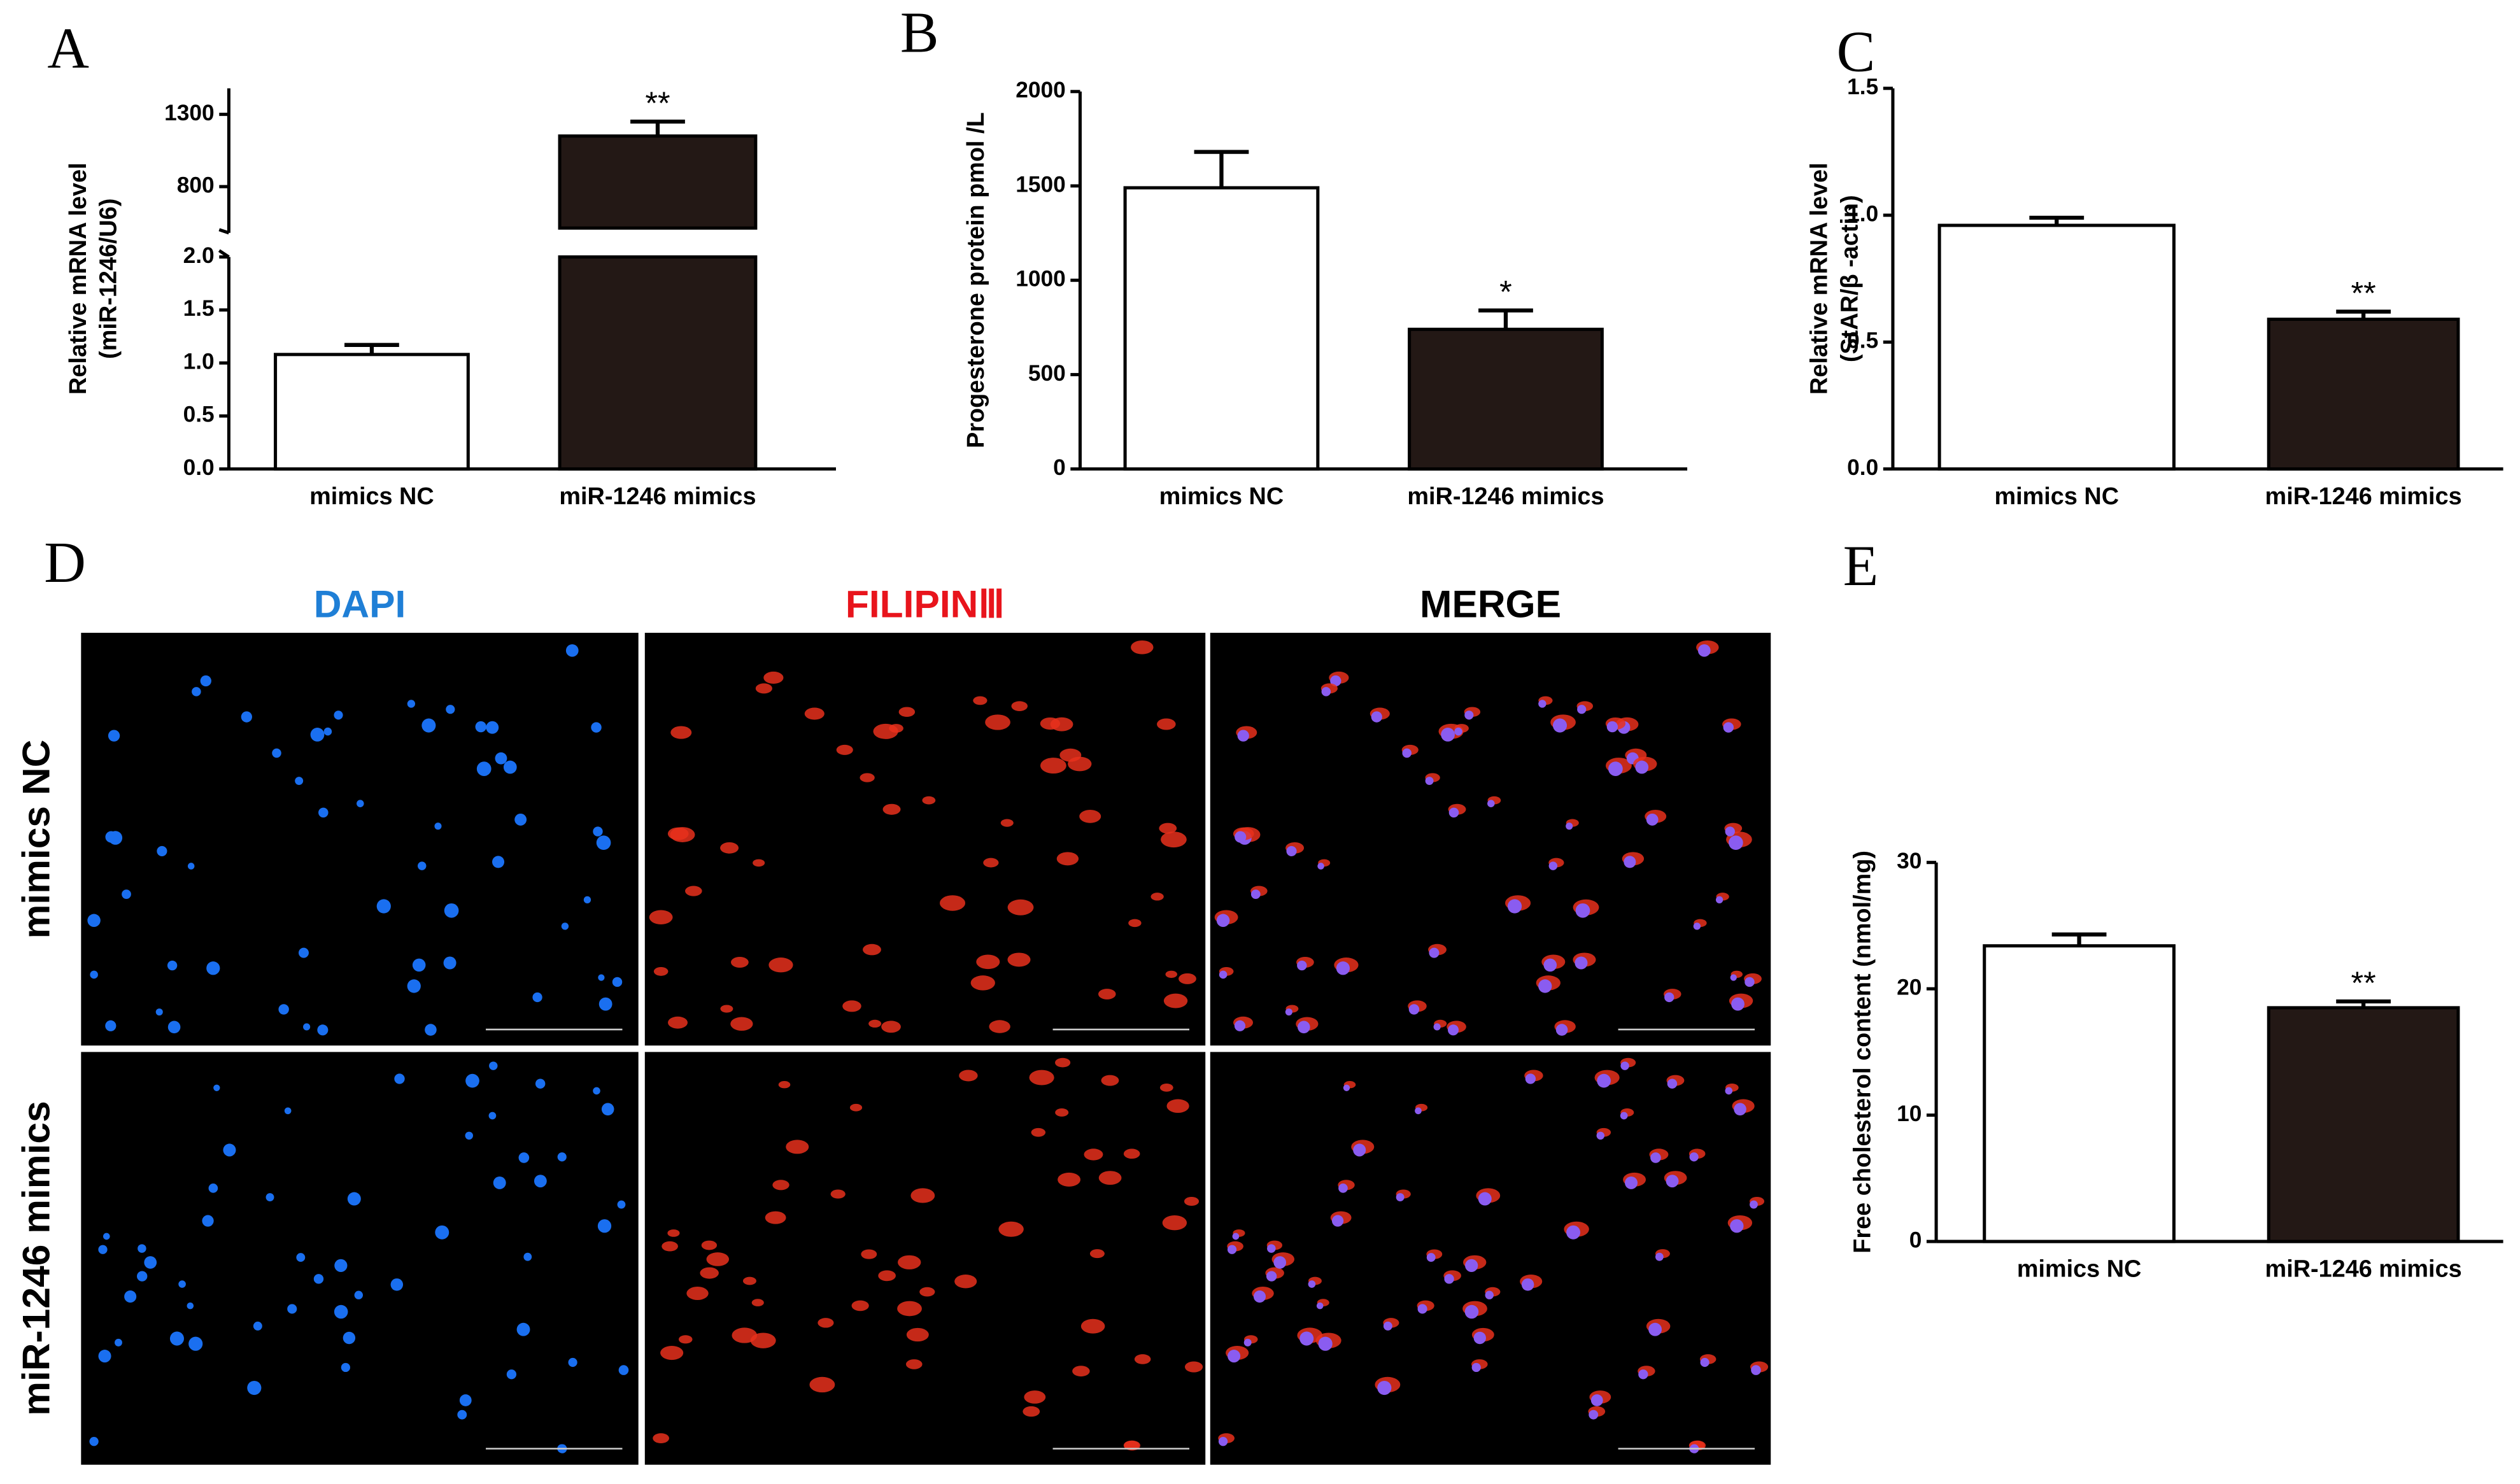 Image resolution: width=2520 pixels, height=1484 pixels. What do you see at coordinates (1909, 987) in the screenshot?
I see `y-tick-label: 20` at bounding box center [1909, 987].